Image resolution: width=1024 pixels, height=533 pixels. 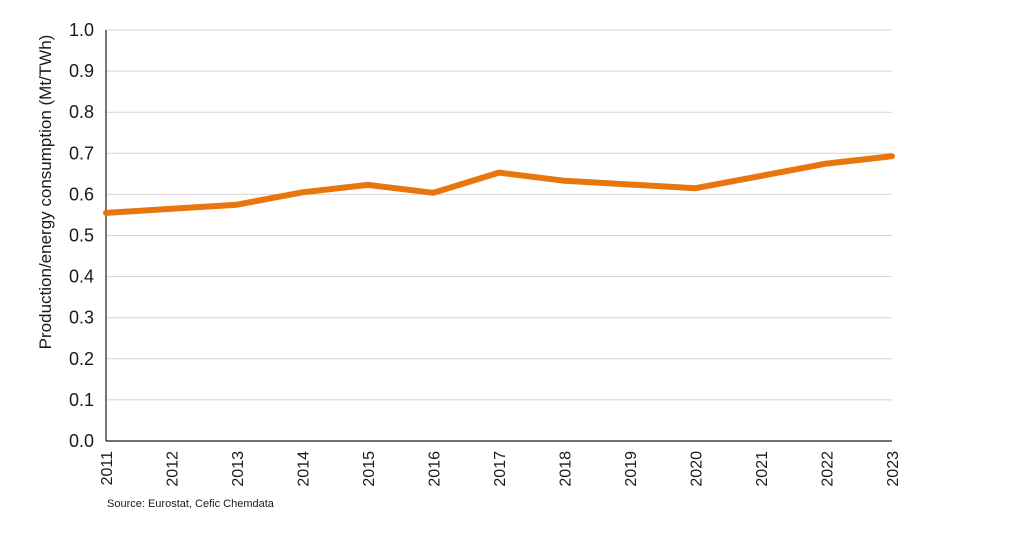 What do you see at coordinates (81, 441) in the screenshot?
I see `y-tick-label-0.0: 0.0` at bounding box center [81, 441].